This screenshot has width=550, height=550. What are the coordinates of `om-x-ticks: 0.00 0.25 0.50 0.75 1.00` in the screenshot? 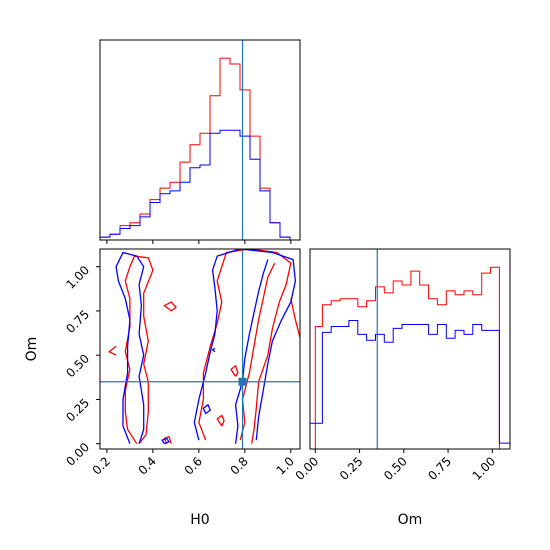 It's located at (396, 466).